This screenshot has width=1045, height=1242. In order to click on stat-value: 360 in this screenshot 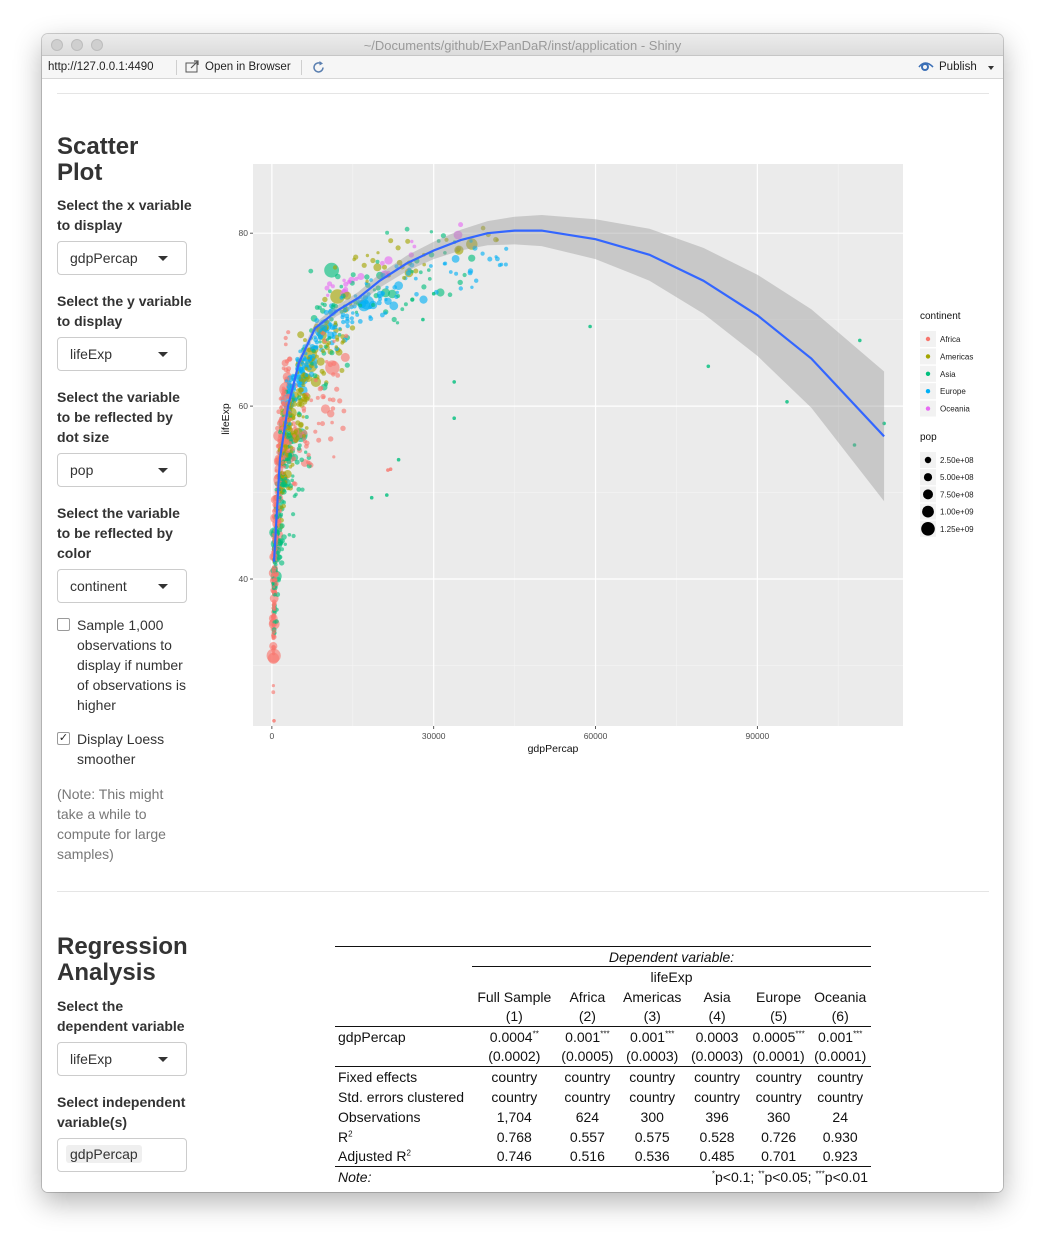, I will do `click(778, 1116)`.